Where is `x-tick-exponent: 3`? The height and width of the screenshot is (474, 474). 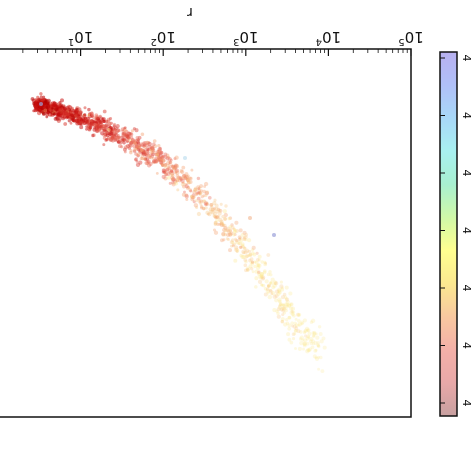
x-tick-exponent: 3 is located at coordinates (236, 41).